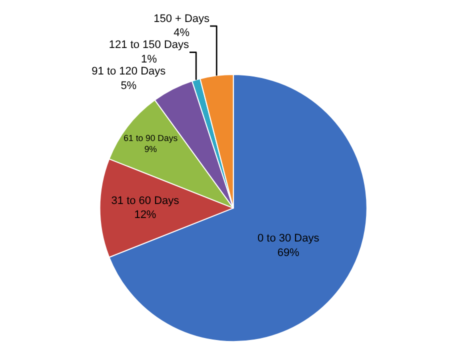 This screenshot has height=358, width=459. I want to click on data-label: 5%, so click(128, 86).